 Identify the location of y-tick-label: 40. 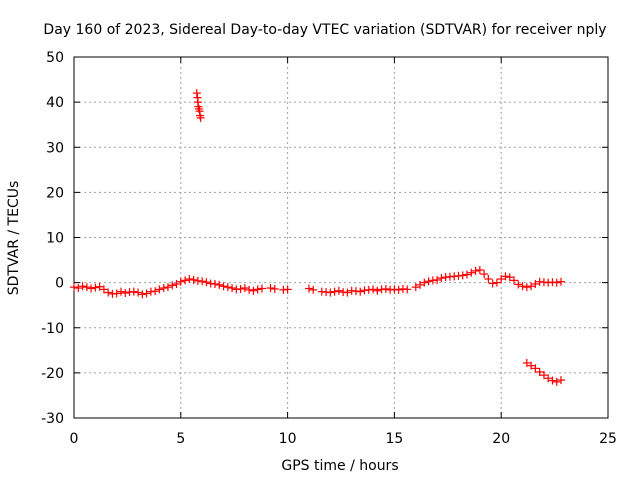
(55, 103).